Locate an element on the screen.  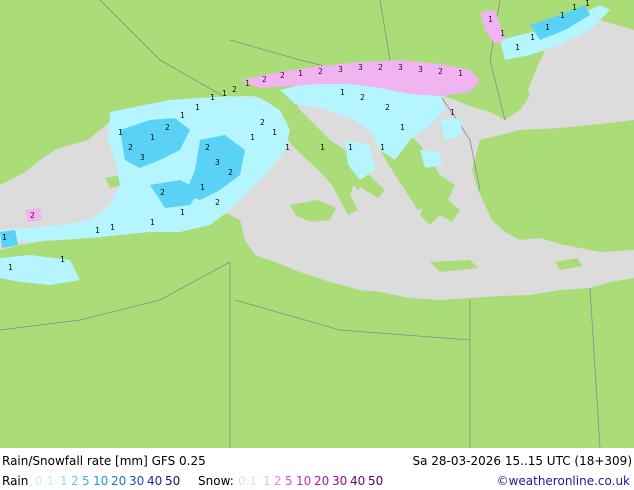
rain-level: 20 is located at coordinates (119, 481).